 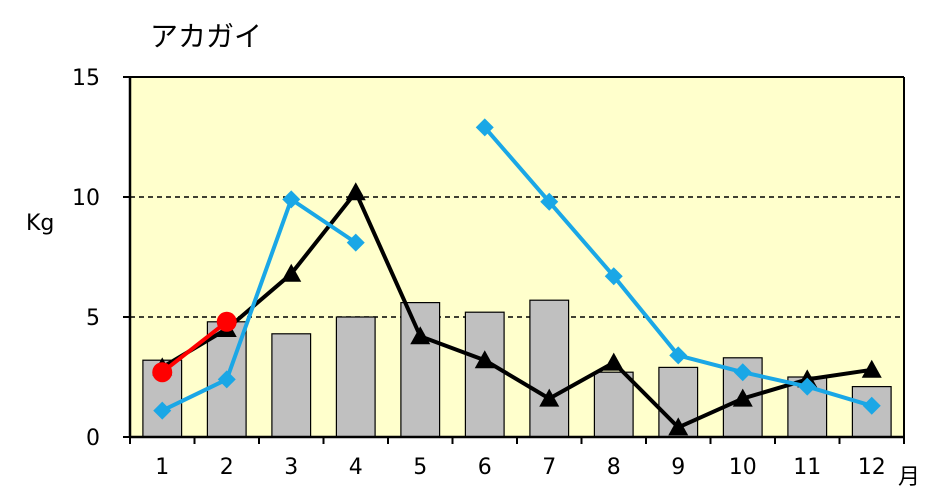 I want to click on x-tick-label: 10, so click(x=743, y=467).